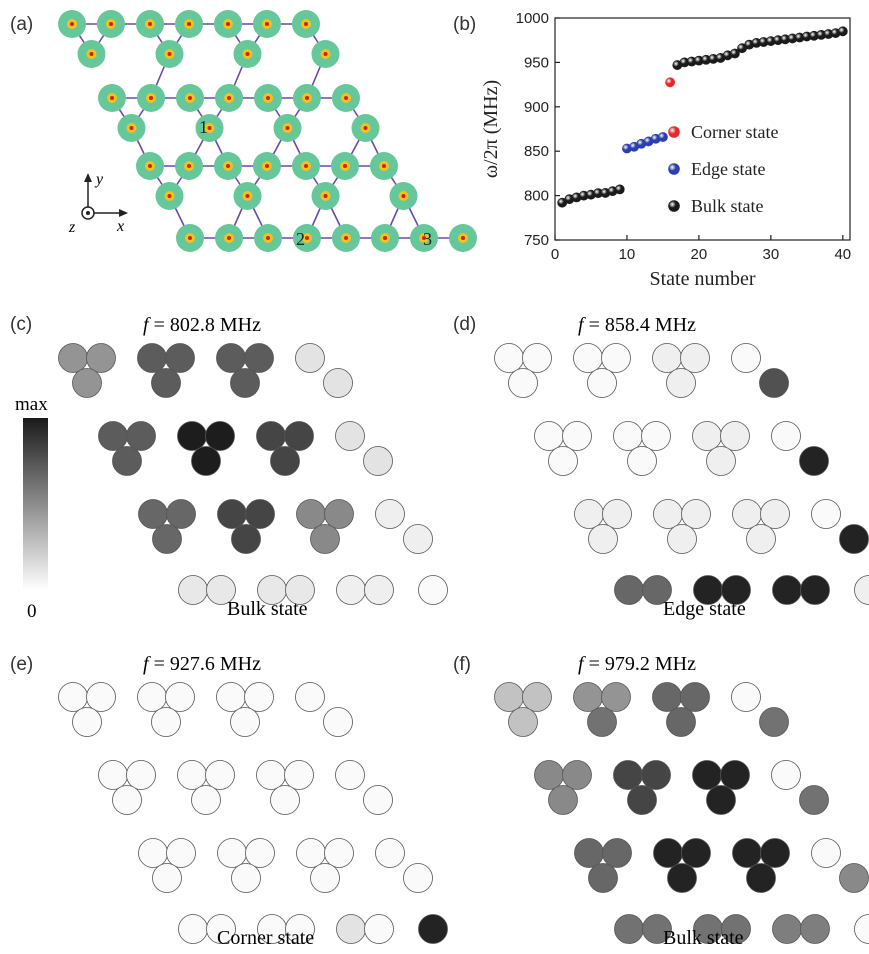  I want to click on density-map-d, so click(681, 474).